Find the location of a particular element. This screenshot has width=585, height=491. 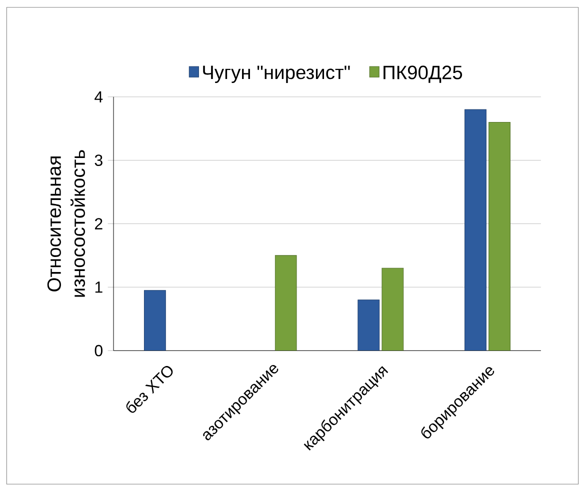

y-tick-label: 3 is located at coordinates (98, 160).